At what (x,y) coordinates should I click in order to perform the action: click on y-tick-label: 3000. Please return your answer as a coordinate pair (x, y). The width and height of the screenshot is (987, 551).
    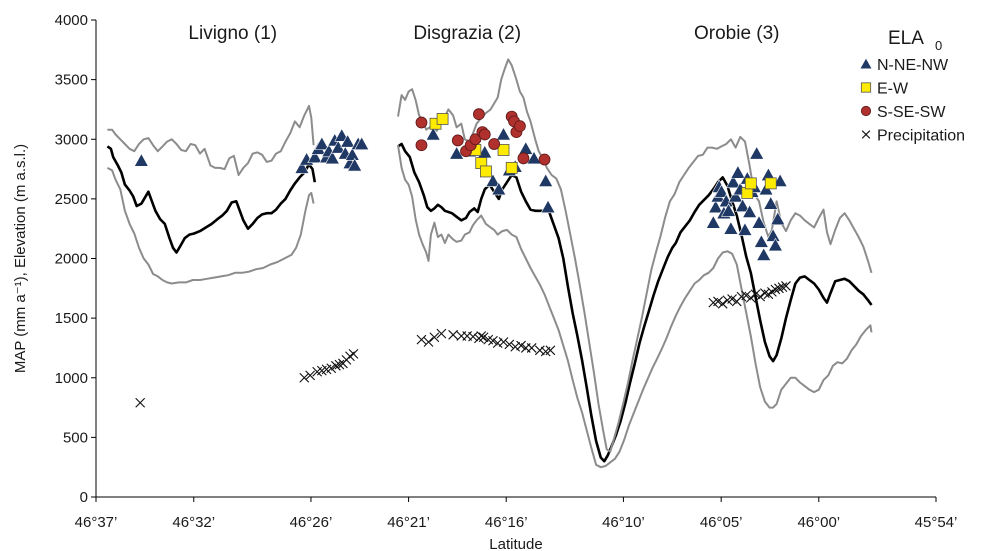
    Looking at the image, I should click on (71, 139).